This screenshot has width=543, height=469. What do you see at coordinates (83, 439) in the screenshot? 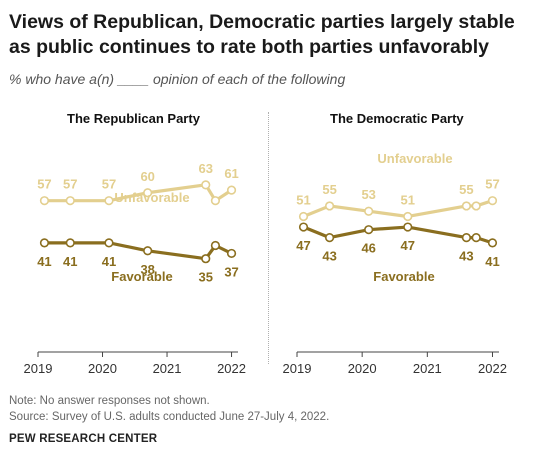
I see `org-name: PEW RESEARCH CENTER` at bounding box center [83, 439].